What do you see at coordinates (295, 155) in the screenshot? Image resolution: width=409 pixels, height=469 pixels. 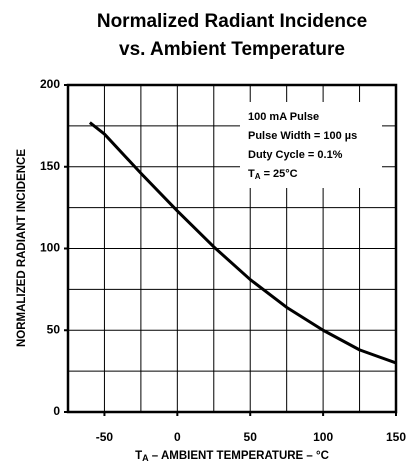 I see `annotation: Duty Cycle = 0.1%` at bounding box center [295, 155].